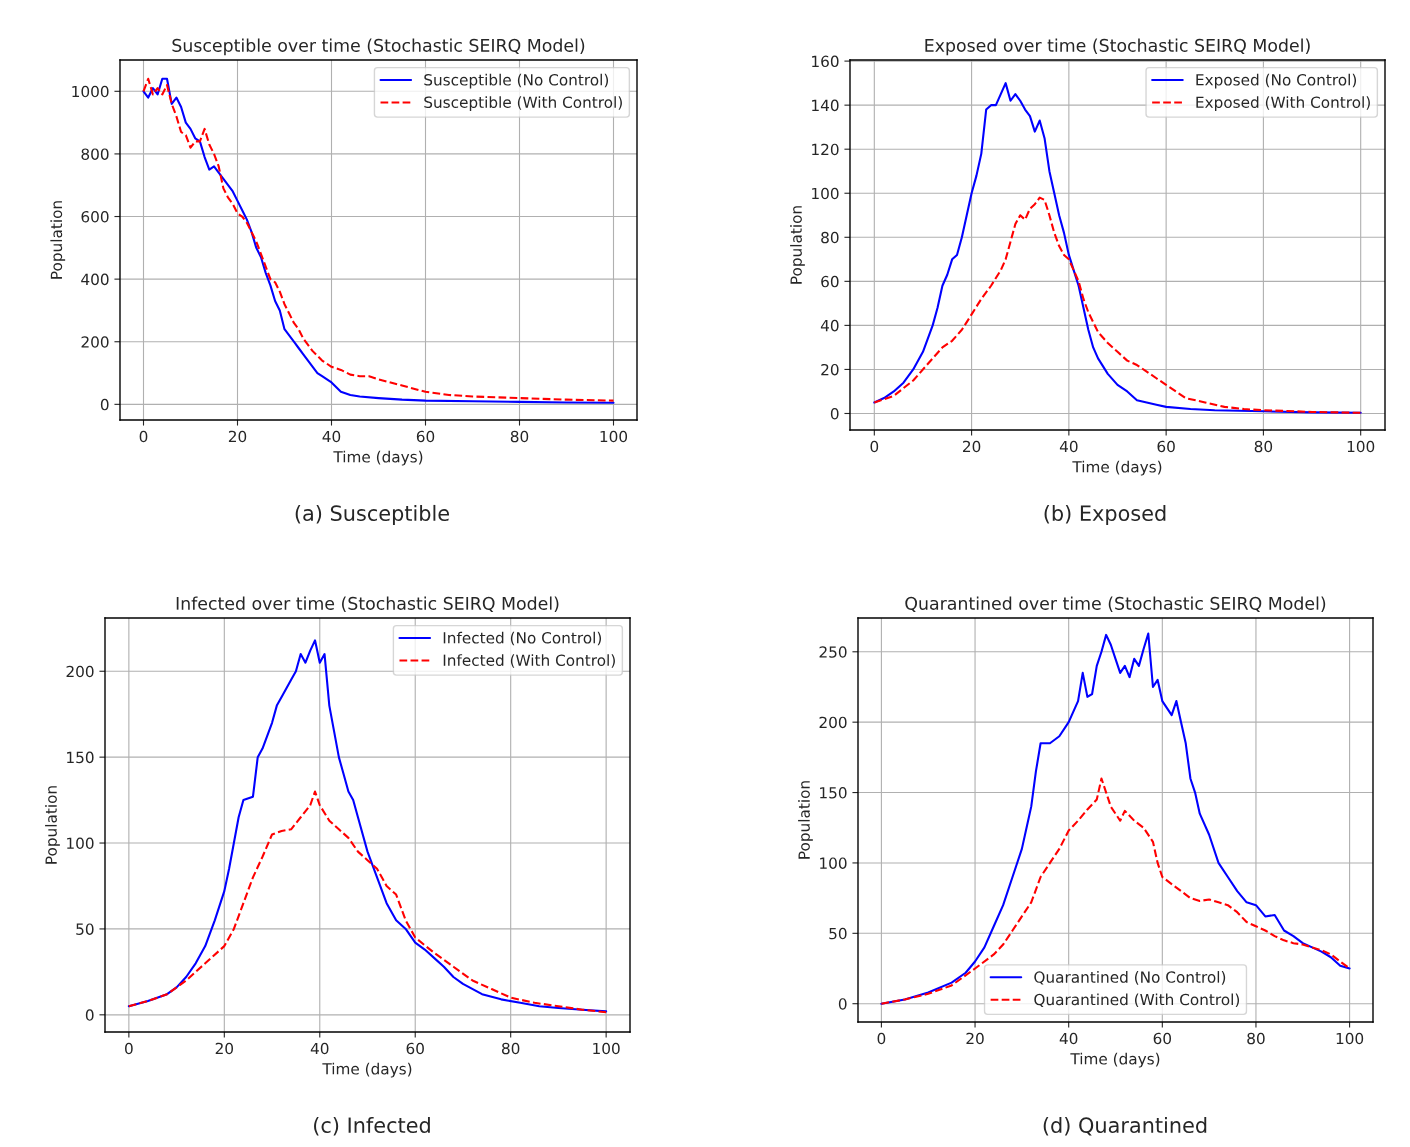 The width and height of the screenshot is (1410, 1147). I want to click on legend-label: Susceptible (With Control), so click(523, 103).